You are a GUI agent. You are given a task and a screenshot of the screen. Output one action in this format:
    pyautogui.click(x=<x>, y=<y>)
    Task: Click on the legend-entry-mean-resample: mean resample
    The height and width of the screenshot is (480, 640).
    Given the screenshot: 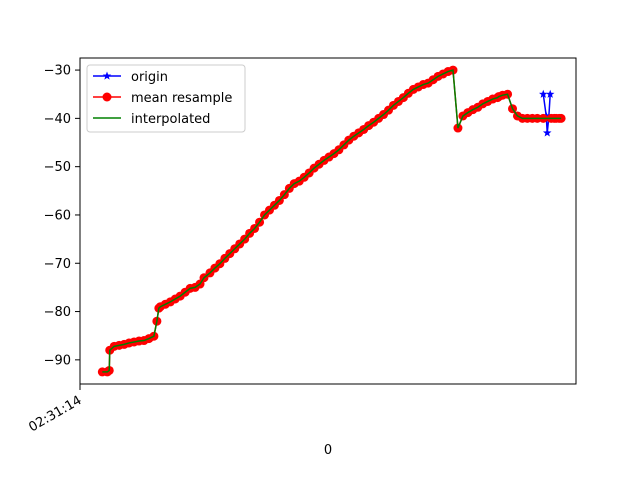 What is the action you would take?
    pyautogui.click(x=162, y=98)
    